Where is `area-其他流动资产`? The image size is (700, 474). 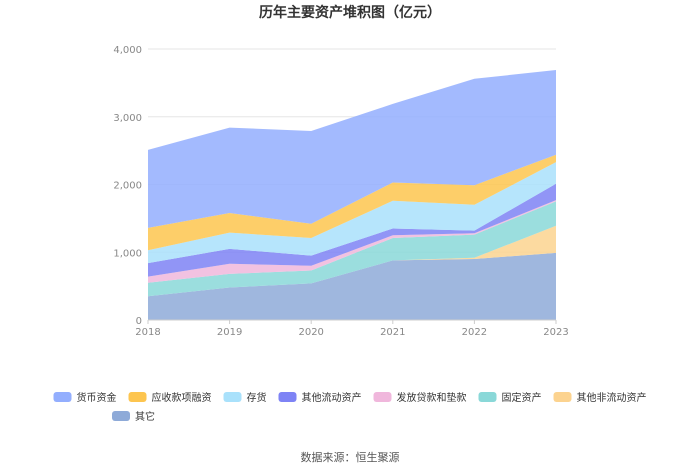
area-其他流动资产 is located at coordinates (352, 230).